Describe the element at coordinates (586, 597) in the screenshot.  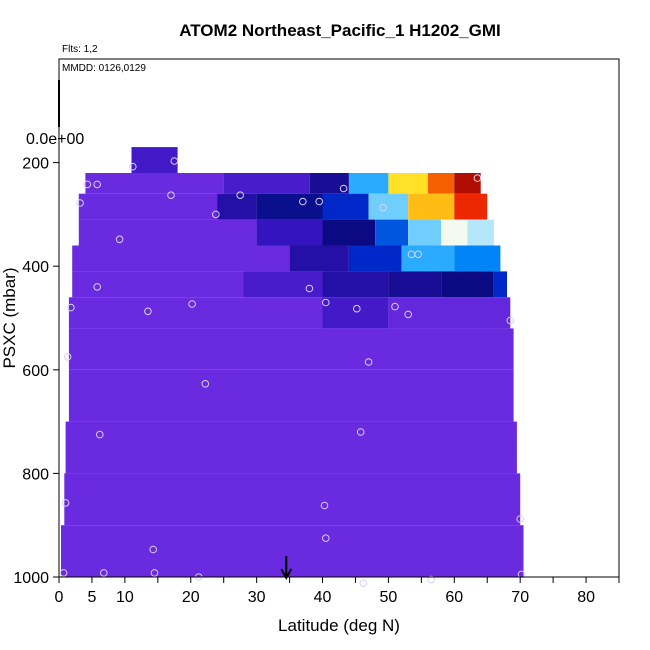
I see `x-tick-label: 80` at that location.